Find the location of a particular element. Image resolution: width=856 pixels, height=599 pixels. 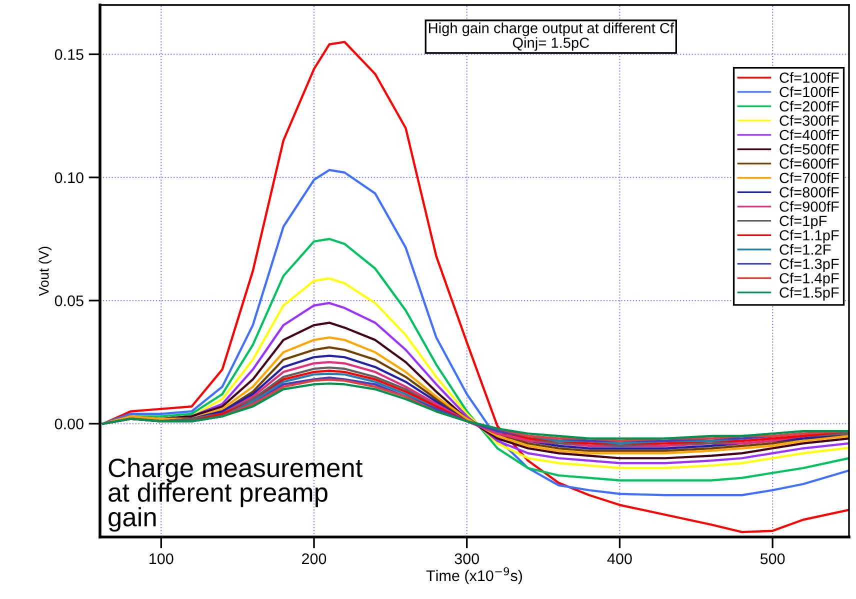

legend-label: Cf=600fF is located at coordinates (809, 163).